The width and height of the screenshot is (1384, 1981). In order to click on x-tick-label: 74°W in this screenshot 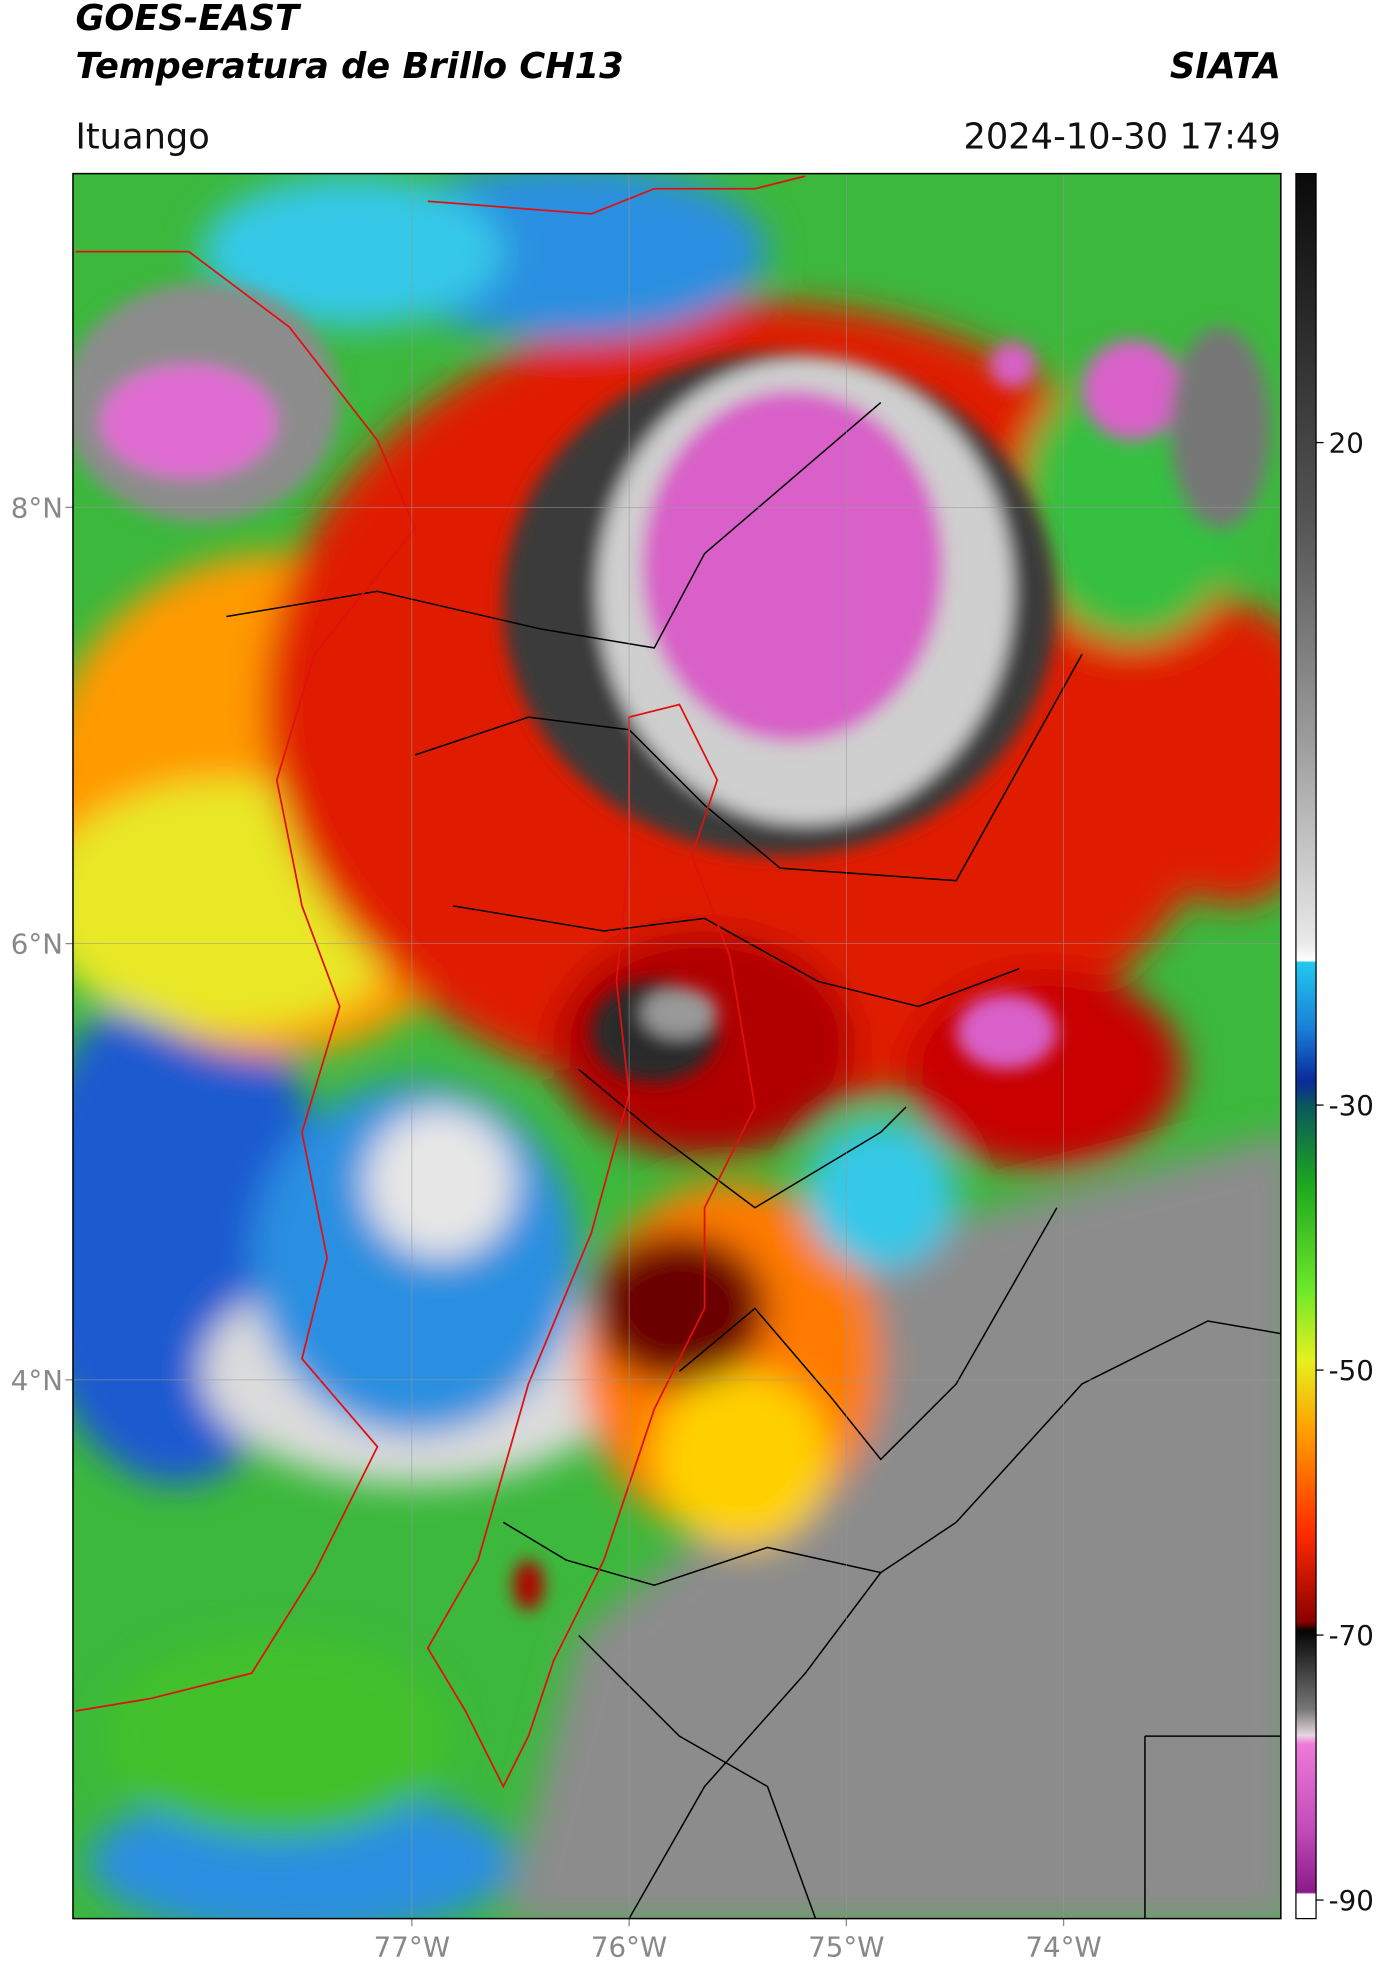, I will do `click(1063, 1946)`.